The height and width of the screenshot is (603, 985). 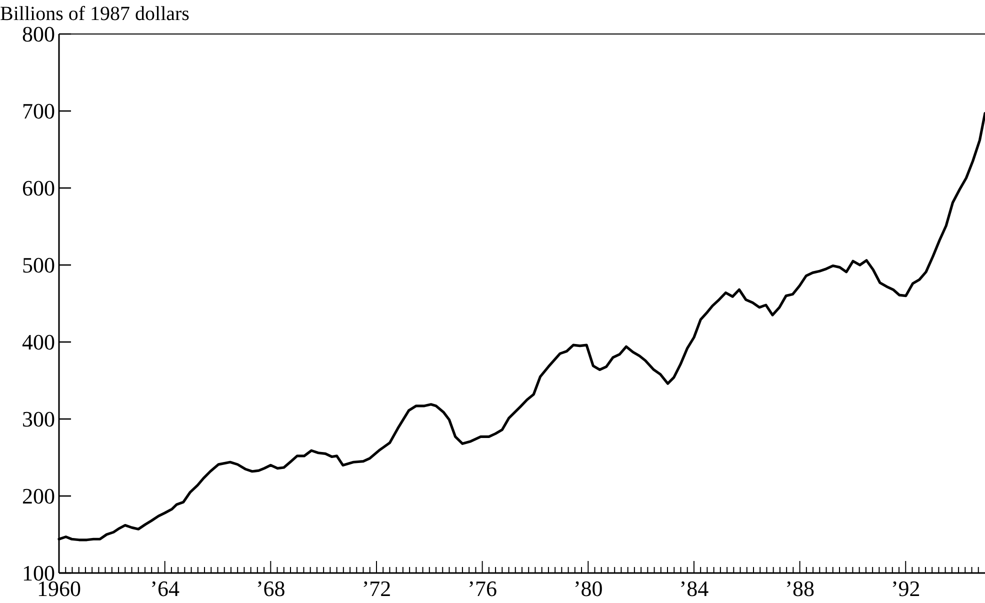 What do you see at coordinates (271, 588) in the screenshot?
I see `x-tick-label: ’68` at bounding box center [271, 588].